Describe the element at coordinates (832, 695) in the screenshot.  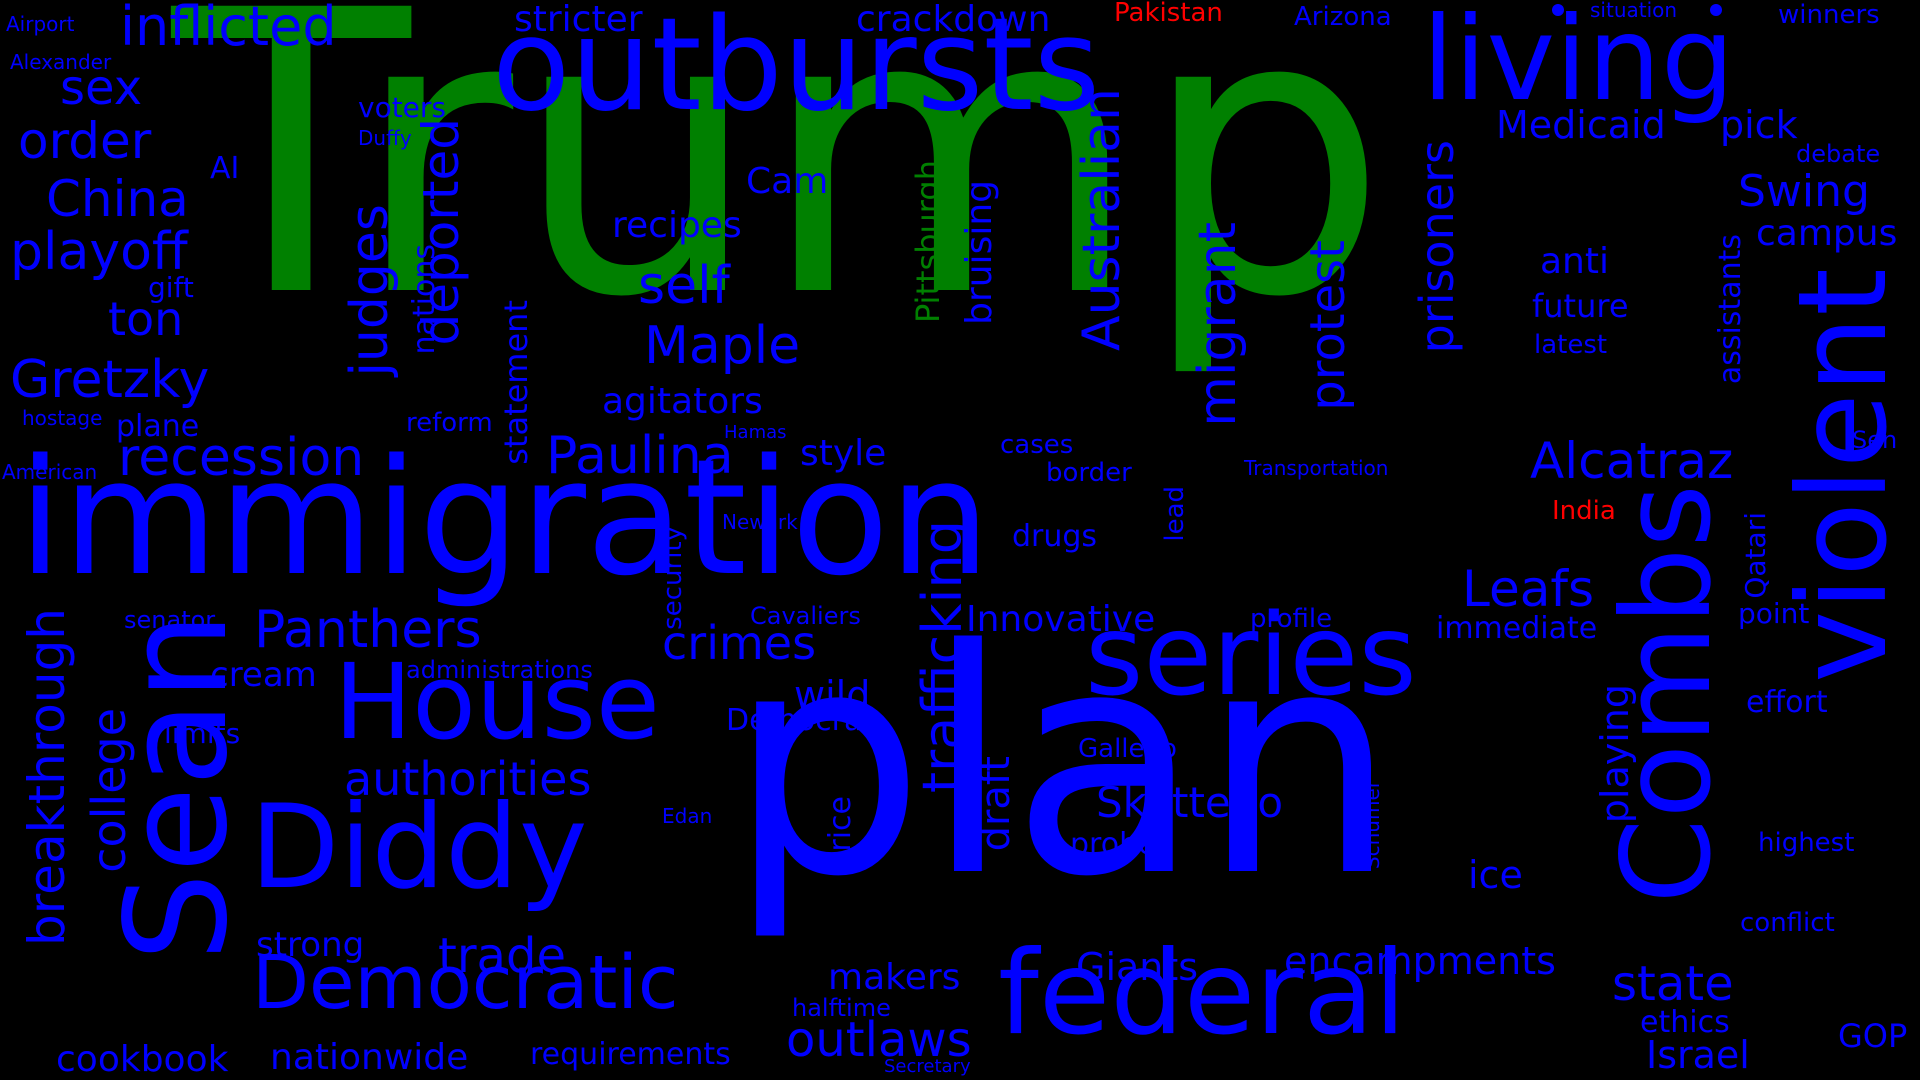
I see `word-wild: wild` at that location.